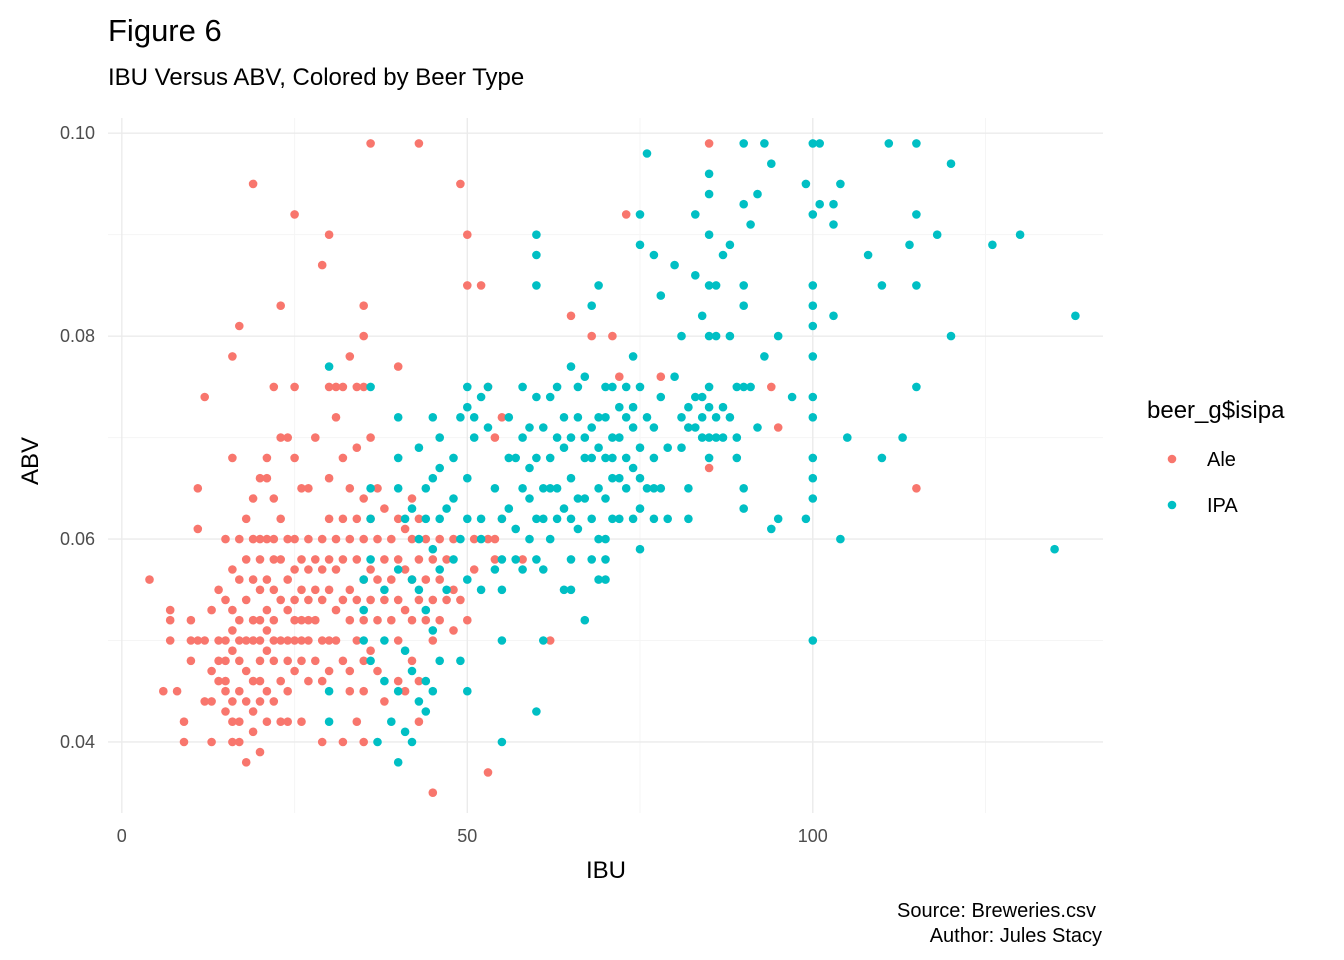 The width and height of the screenshot is (1344, 960). I want to click on x-tick-label: 100, so click(813, 836).